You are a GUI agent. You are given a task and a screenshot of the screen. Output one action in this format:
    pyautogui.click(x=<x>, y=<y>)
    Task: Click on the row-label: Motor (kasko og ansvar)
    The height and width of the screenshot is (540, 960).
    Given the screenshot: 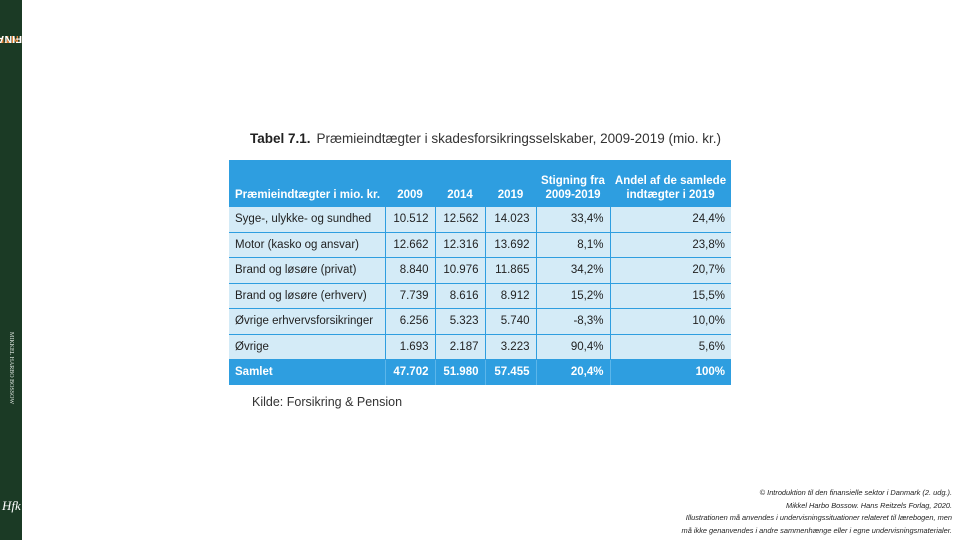 What is the action you would take?
    pyautogui.click(x=307, y=244)
    